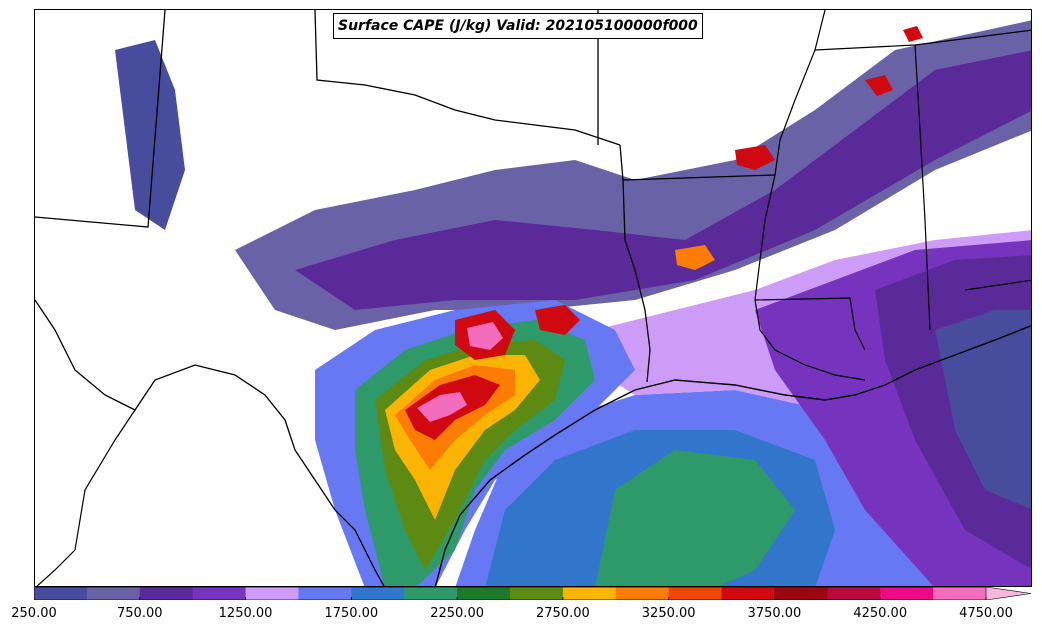  Describe the element at coordinates (695, 257) in the screenshot. I see `cape-region-shreveport-hotspot` at that location.